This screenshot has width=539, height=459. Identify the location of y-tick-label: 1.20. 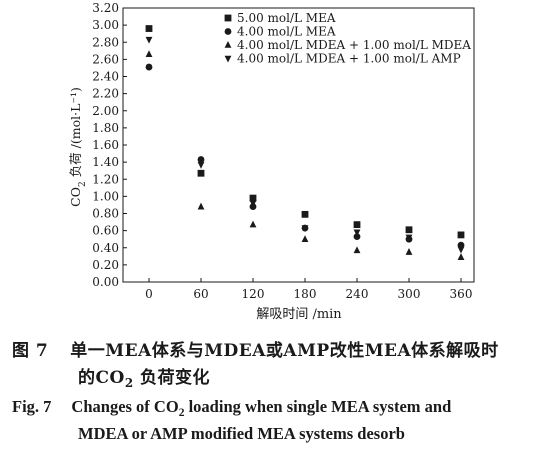
(105, 179).